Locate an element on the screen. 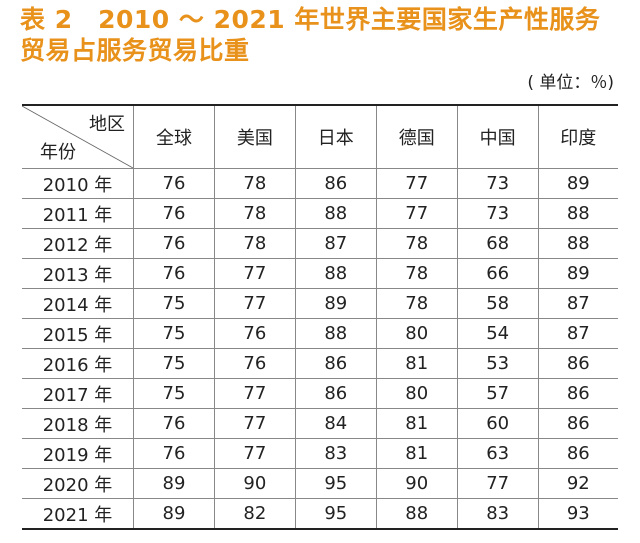  table-row: 2010 年 76 78 86 77 73 89 is located at coordinates (320, 183).